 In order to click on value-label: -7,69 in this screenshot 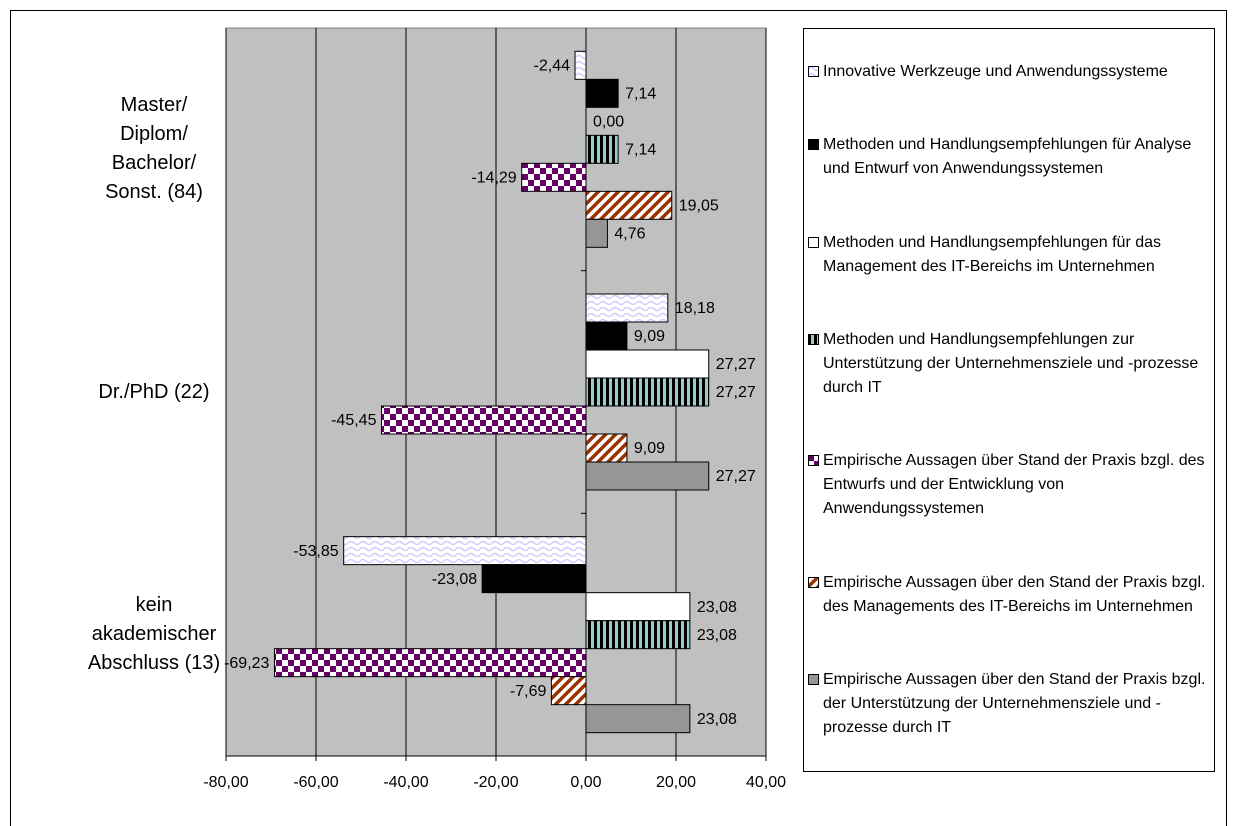, I will do `click(528, 691)`.